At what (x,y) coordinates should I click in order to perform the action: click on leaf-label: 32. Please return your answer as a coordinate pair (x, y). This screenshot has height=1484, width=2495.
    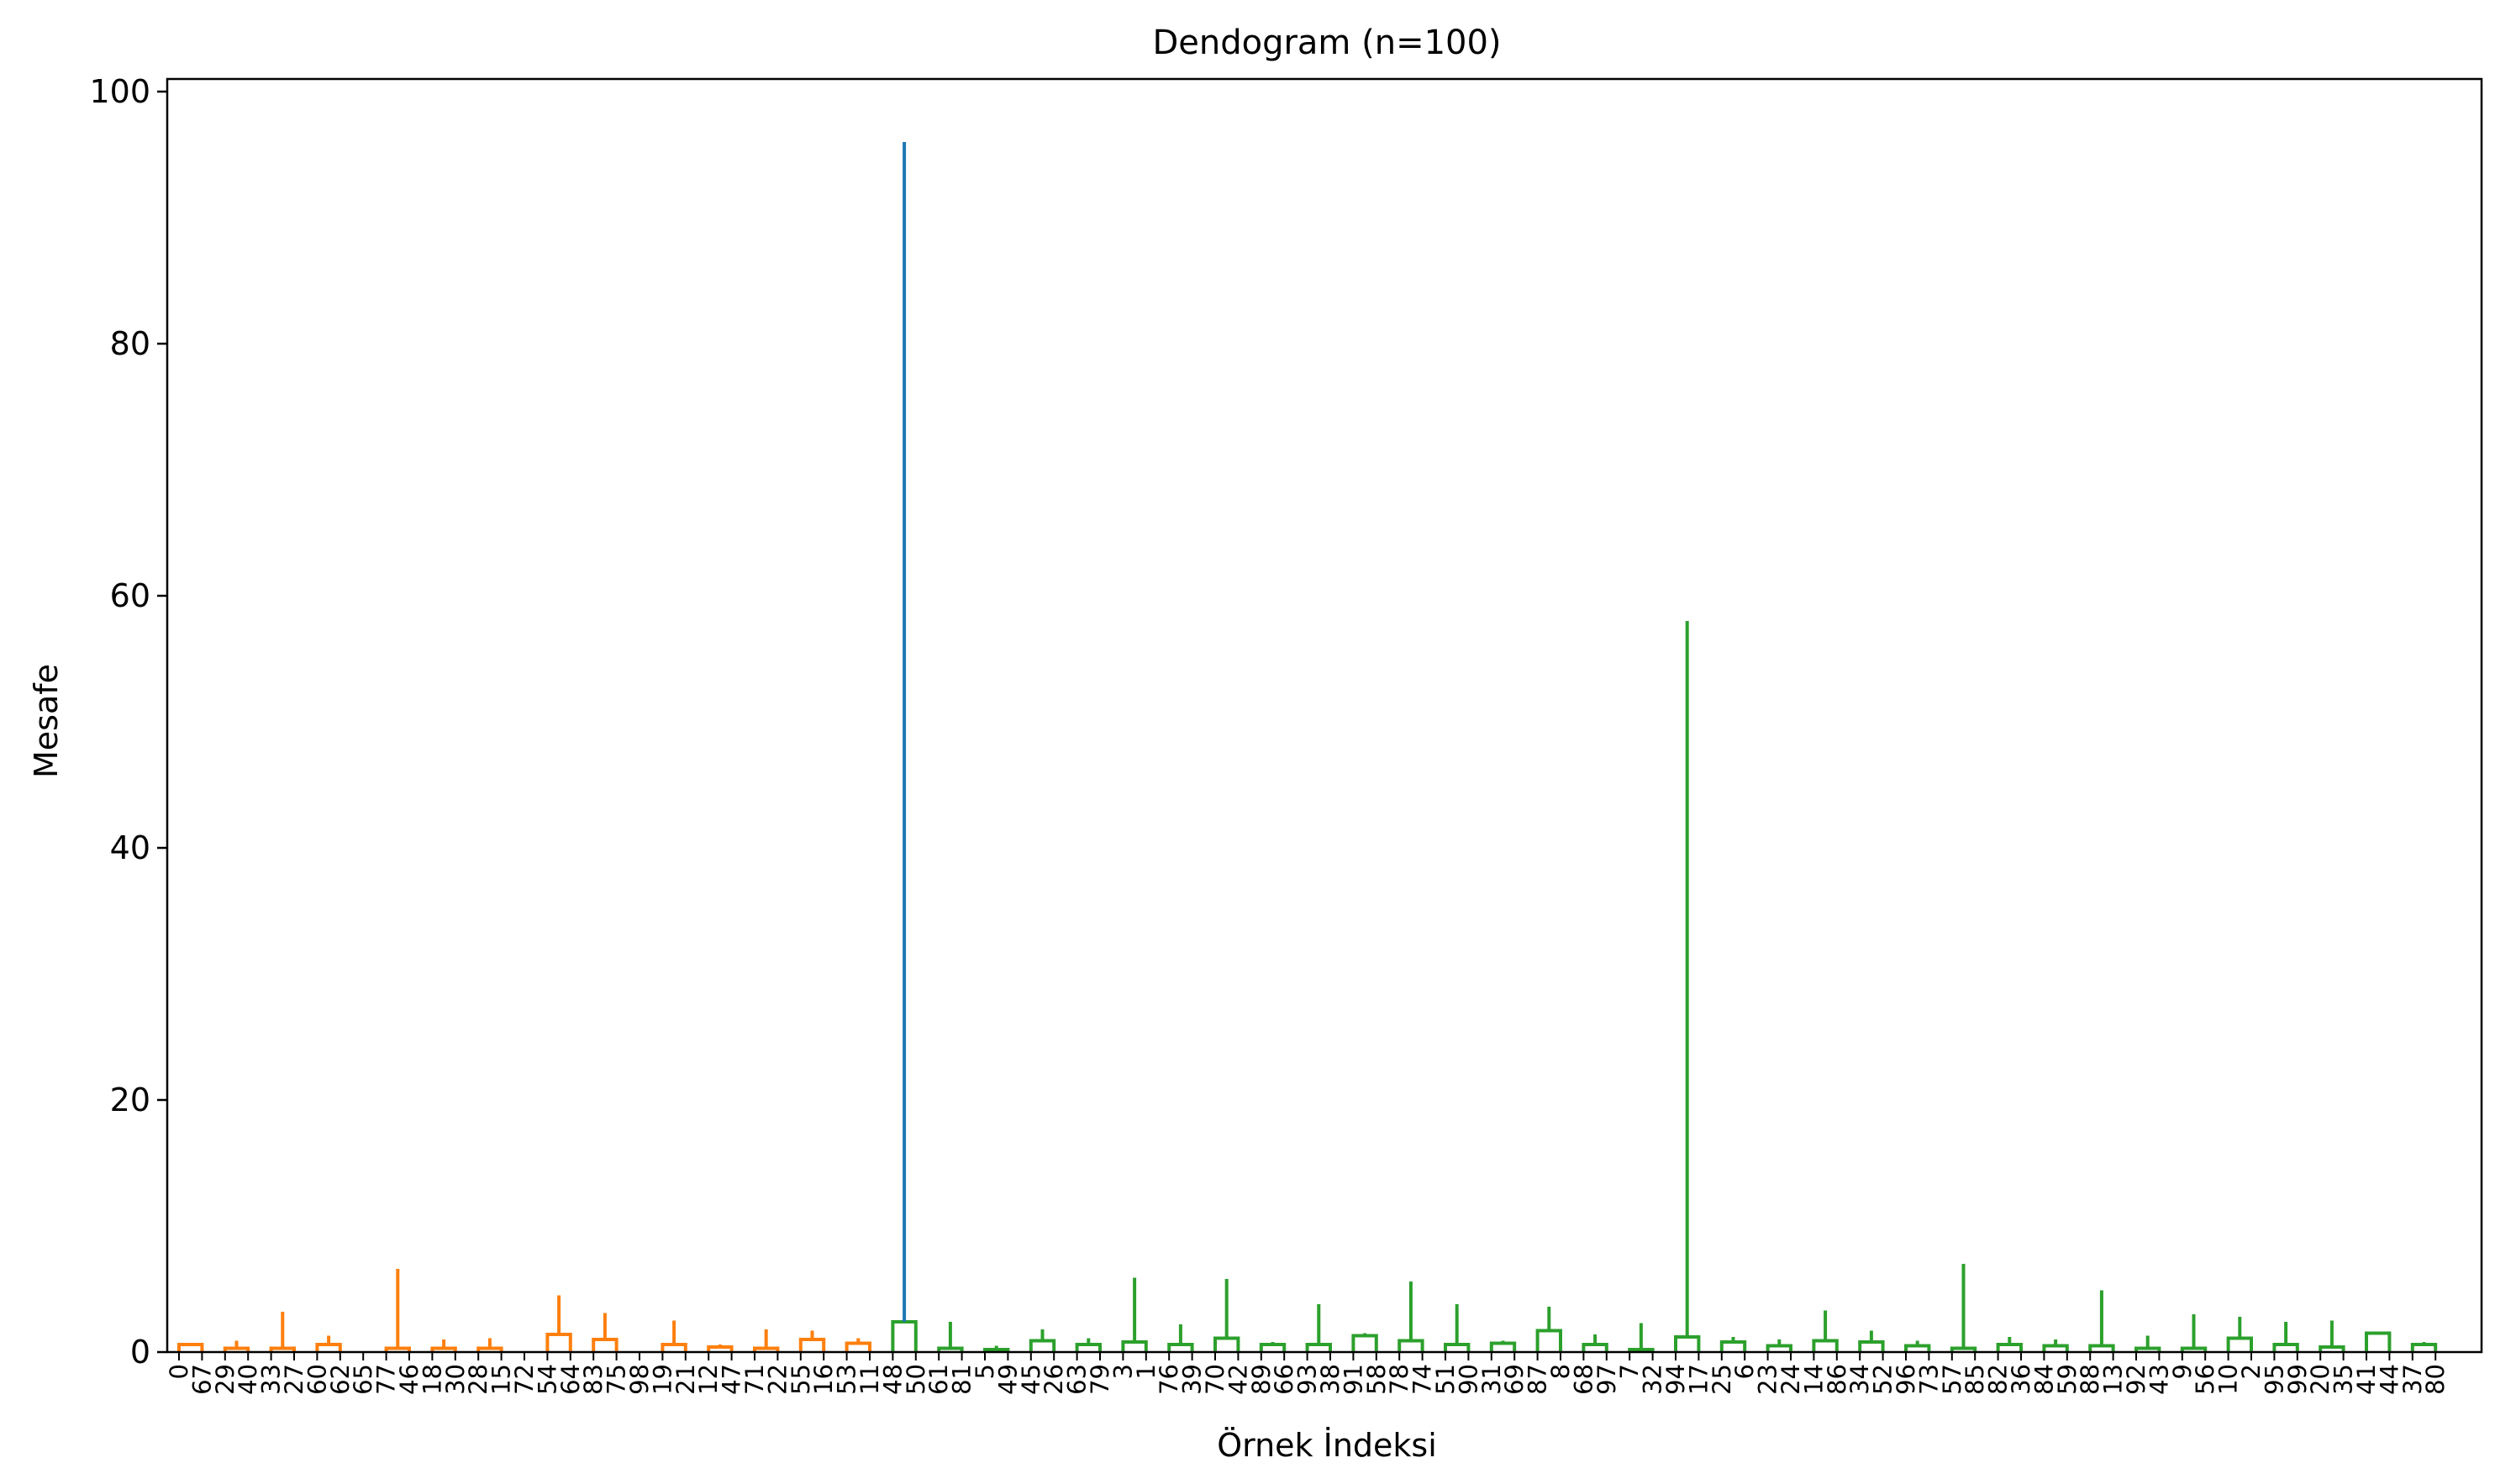
    Looking at the image, I should click on (1653, 1380).